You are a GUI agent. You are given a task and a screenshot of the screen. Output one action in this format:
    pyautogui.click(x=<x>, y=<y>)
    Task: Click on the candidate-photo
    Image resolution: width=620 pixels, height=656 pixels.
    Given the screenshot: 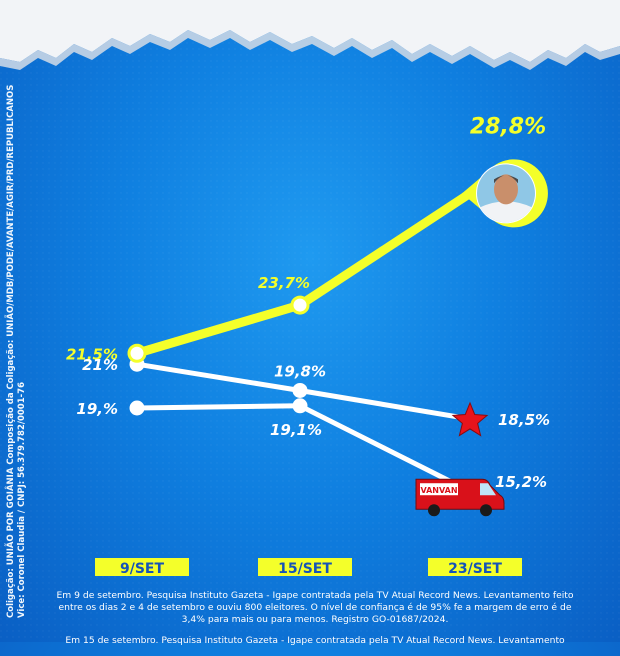 What is the action you would take?
    pyautogui.click(x=506, y=193)
    